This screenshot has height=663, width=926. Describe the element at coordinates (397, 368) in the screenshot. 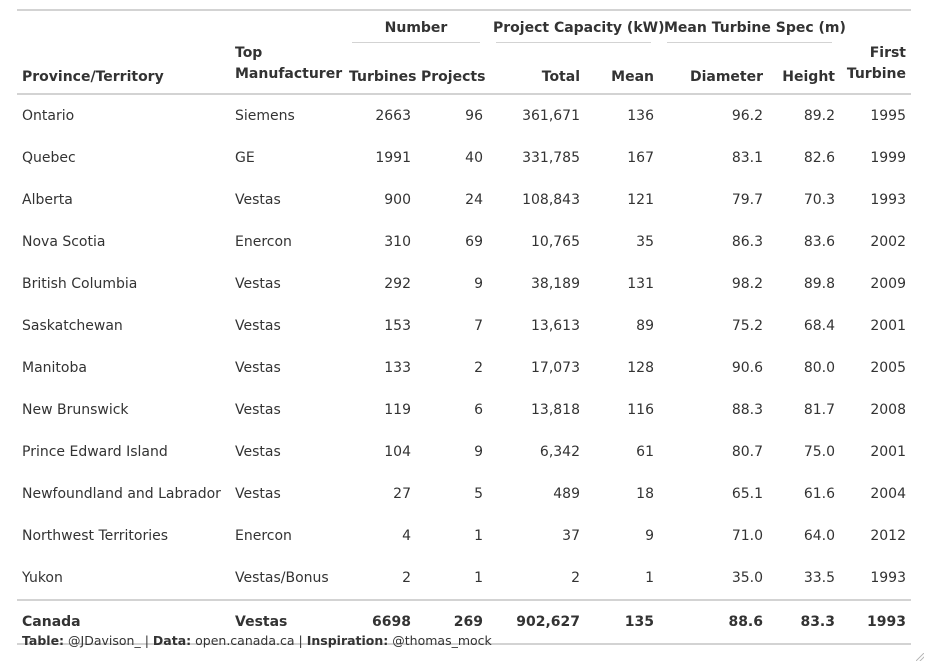

I see `cell-turbines: 133` at that location.